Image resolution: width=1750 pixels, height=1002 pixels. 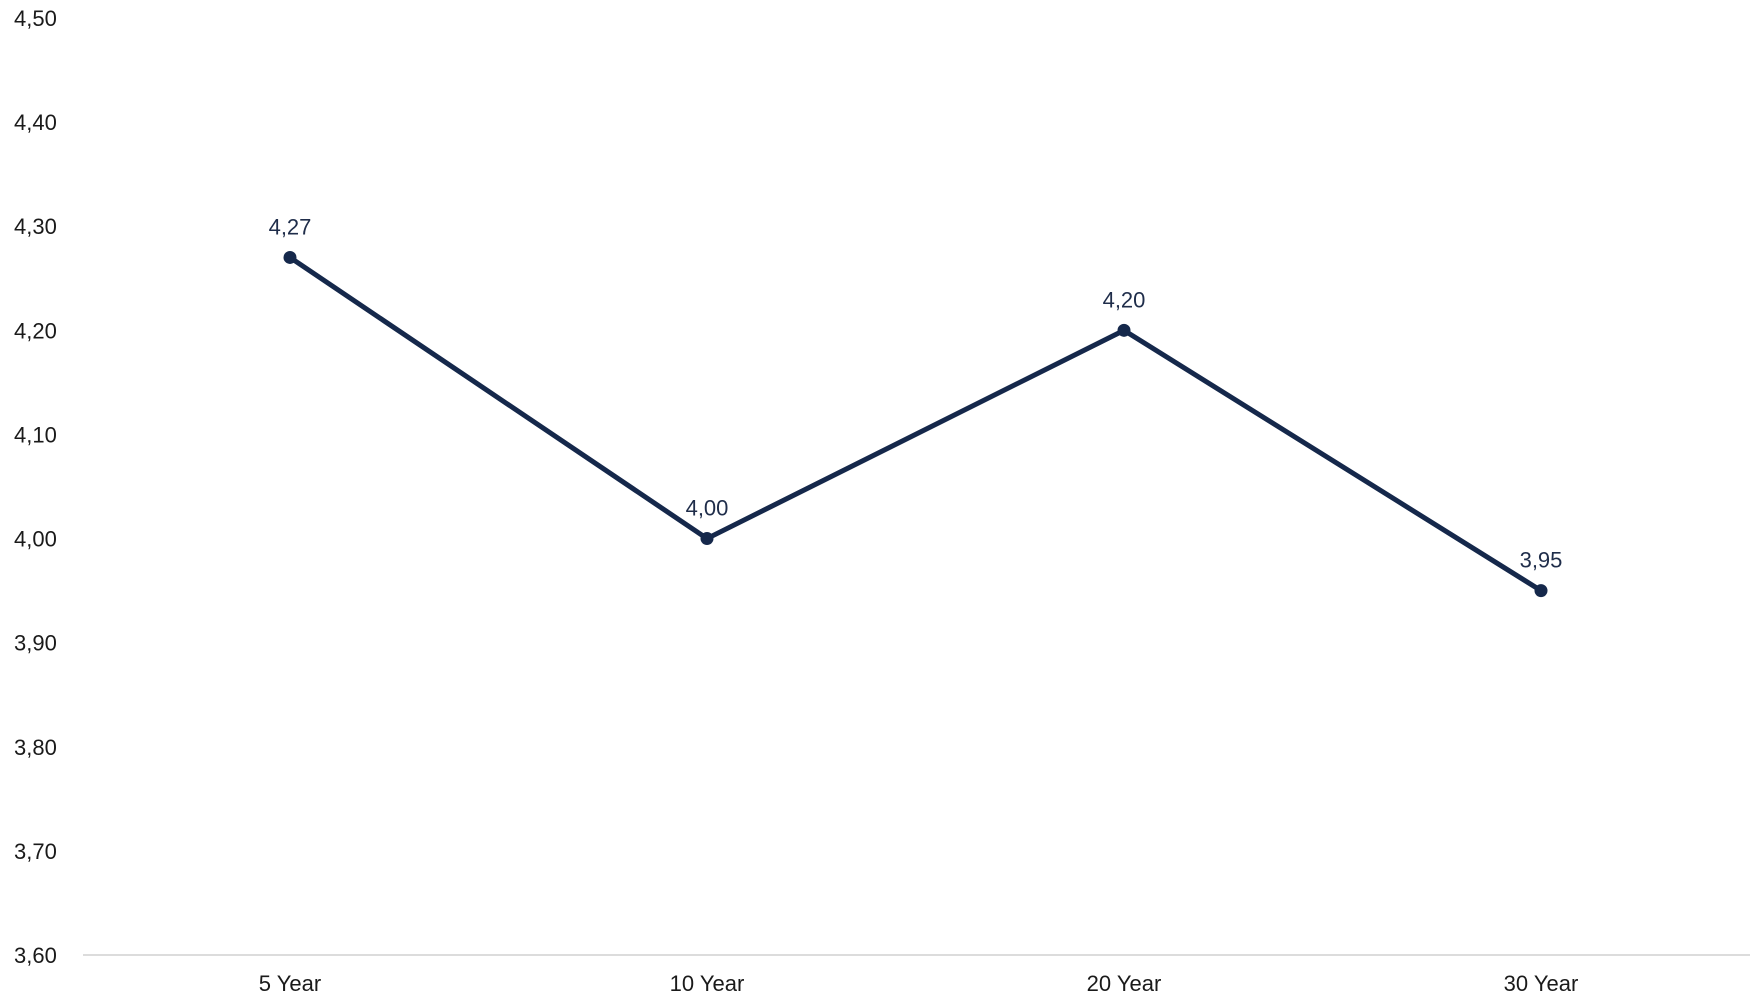 I want to click on y-tick-label: 4,30, so click(x=35, y=226).